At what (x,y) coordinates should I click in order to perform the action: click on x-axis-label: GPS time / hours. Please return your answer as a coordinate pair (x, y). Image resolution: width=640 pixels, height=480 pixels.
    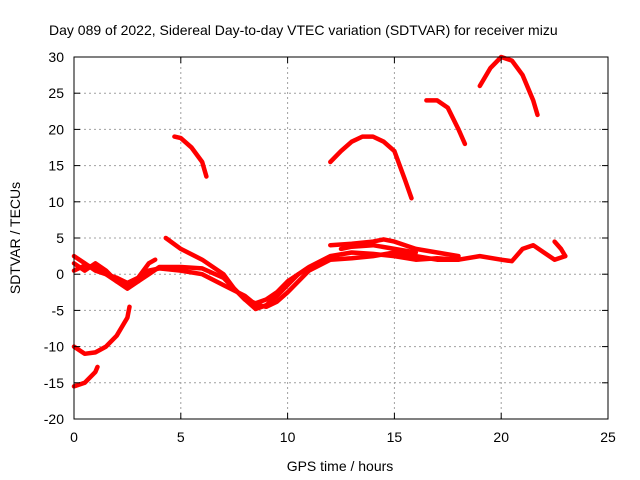
    Looking at the image, I should click on (340, 466).